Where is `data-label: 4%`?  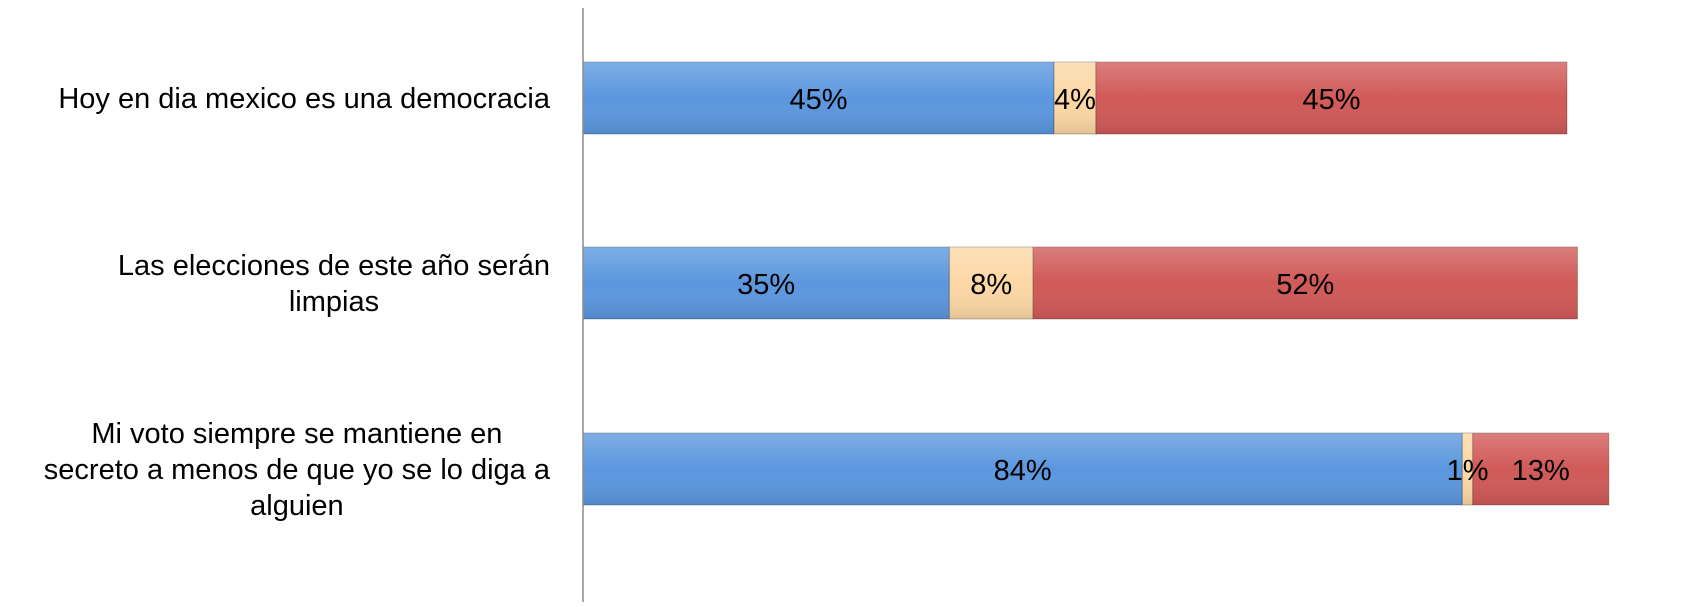 data-label: 4% is located at coordinates (1075, 100).